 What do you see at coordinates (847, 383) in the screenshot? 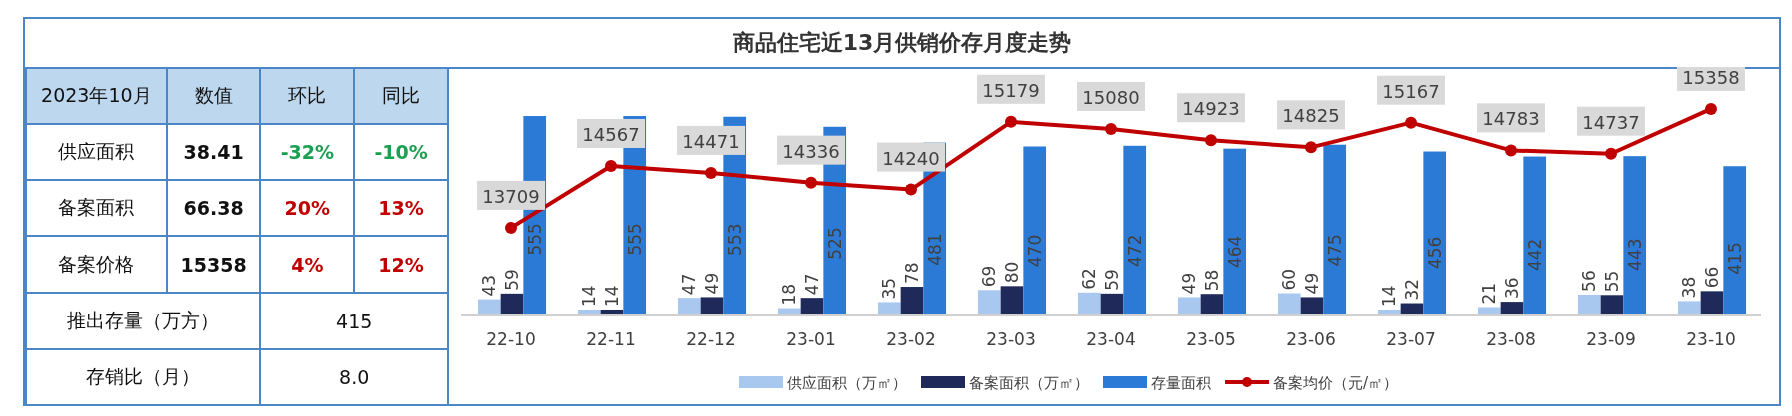
I see `legend-label: 供应面积（万㎡）` at bounding box center [847, 383].